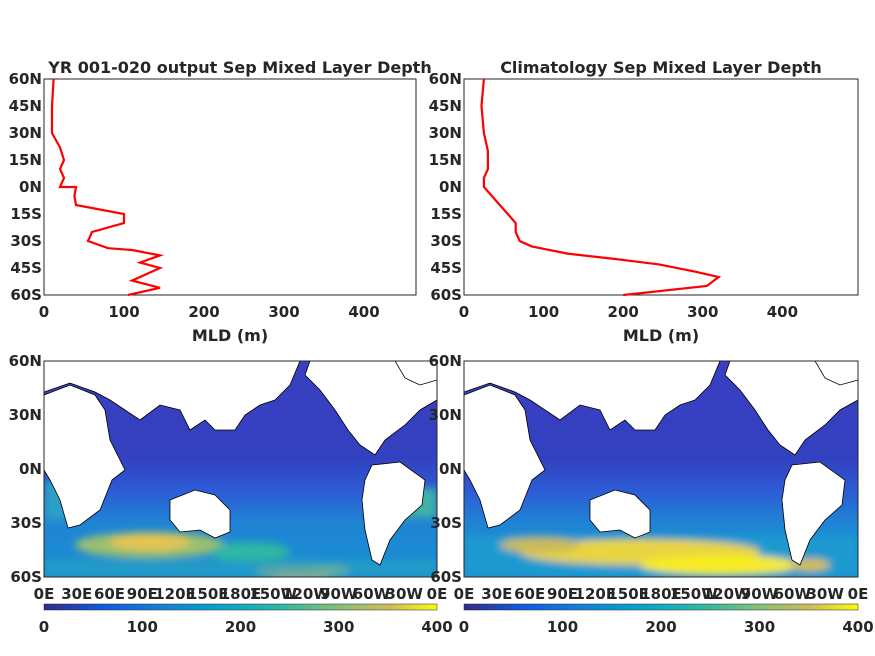  What do you see at coordinates (445, 79) in the screenshot?
I see `y-tick-label: 60N` at bounding box center [445, 79].